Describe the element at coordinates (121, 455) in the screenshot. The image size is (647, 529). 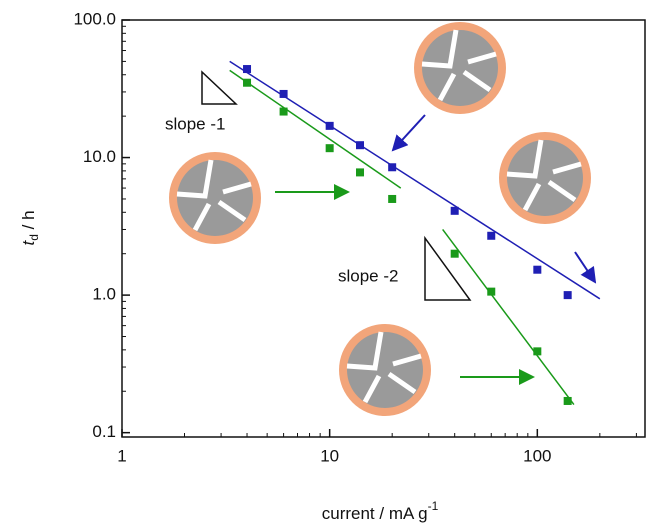
I see `x-tick-label: 1` at that location.